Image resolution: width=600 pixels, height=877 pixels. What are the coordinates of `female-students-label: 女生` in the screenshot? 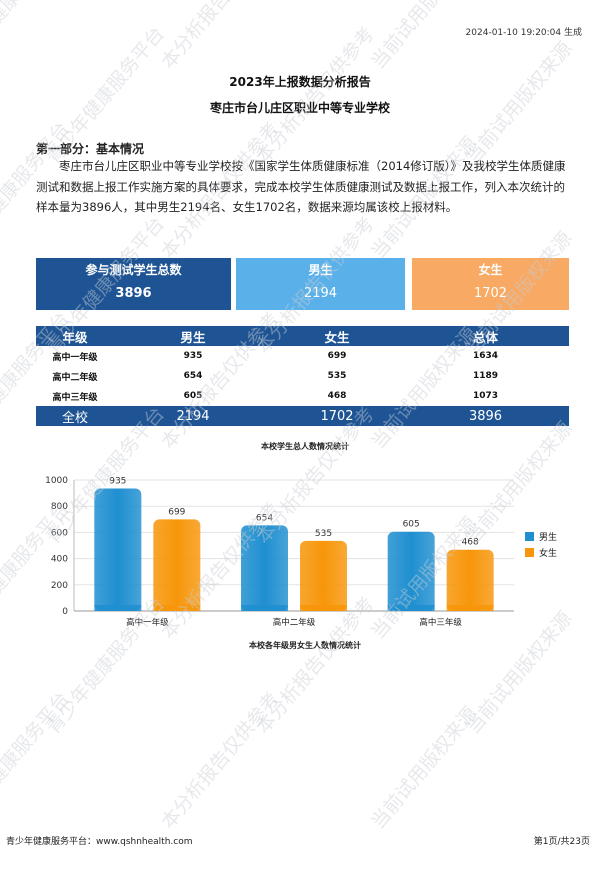 It's located at (490, 270).